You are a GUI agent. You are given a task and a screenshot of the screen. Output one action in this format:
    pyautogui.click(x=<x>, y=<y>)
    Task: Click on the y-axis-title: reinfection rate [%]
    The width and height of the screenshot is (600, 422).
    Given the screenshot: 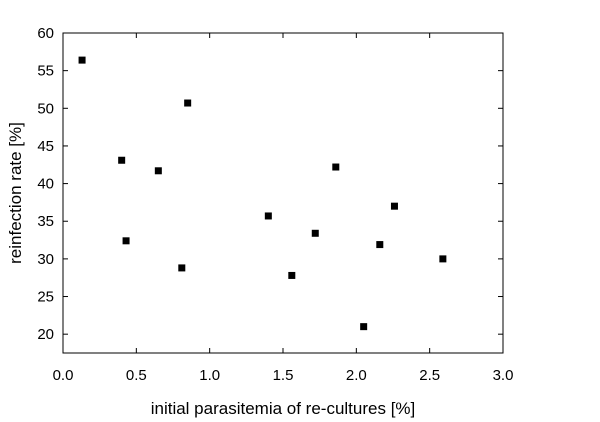 What is the action you would take?
    pyautogui.click(x=15, y=193)
    